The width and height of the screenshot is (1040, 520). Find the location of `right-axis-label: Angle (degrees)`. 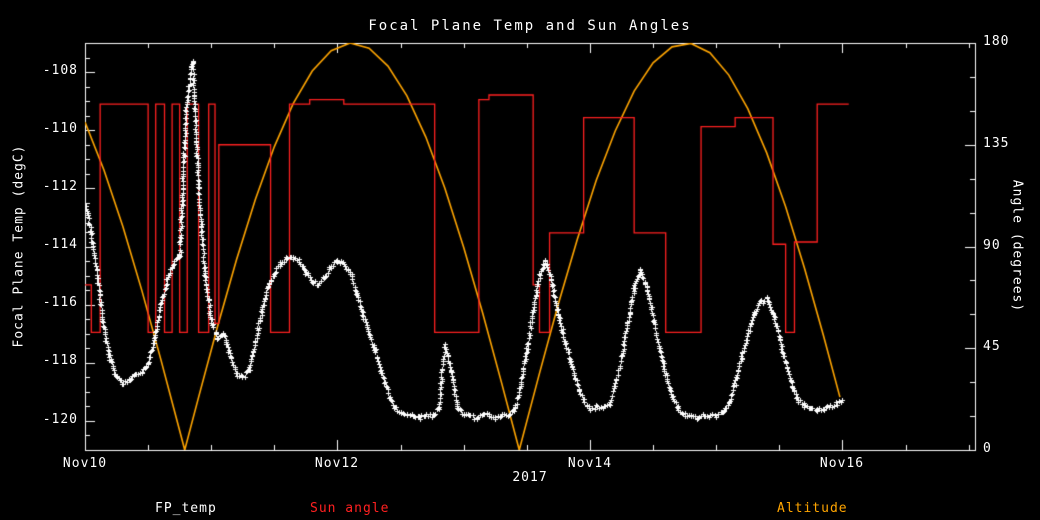

right-axis-label: Angle (degrees) is located at coordinates (1017, 246).